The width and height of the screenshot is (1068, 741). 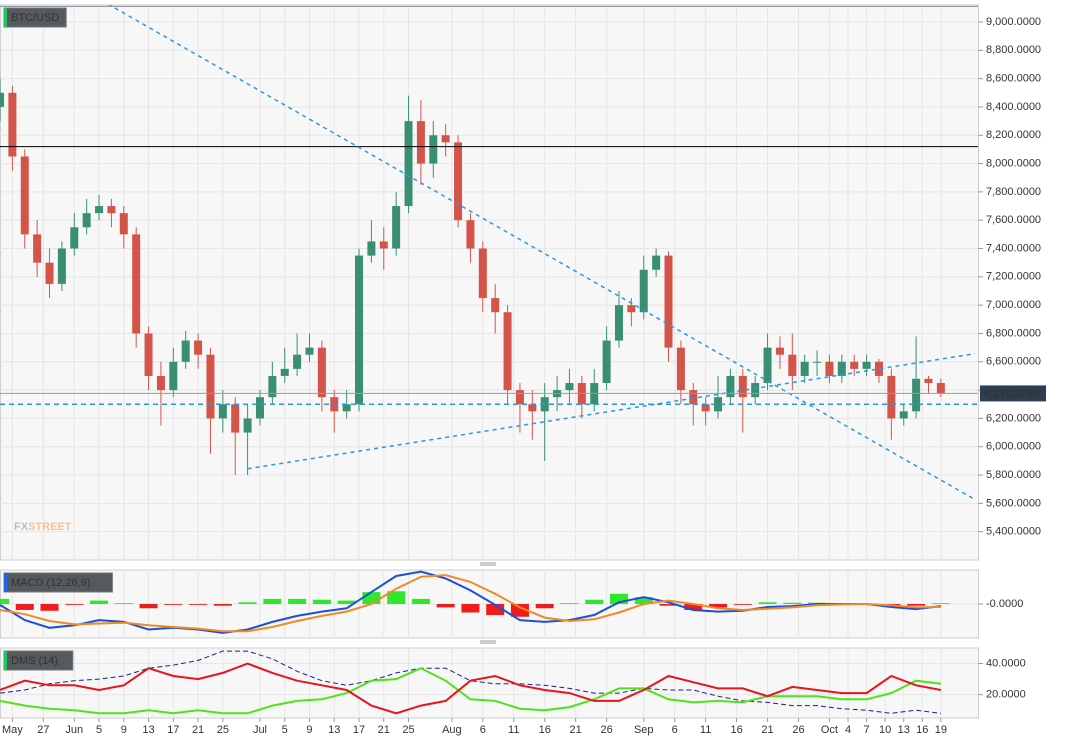 I want to click on x-tick-label: 6, so click(x=675, y=730).